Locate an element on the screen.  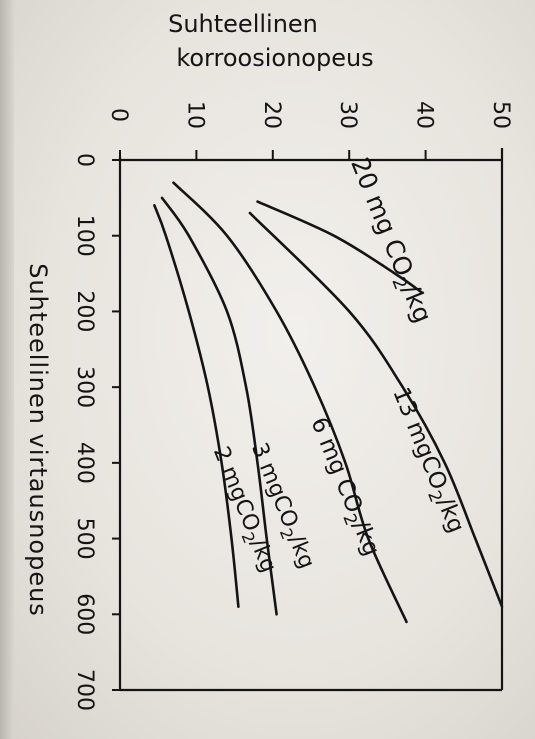
corrosion-tick-label: 30 is located at coordinates (347, 115).